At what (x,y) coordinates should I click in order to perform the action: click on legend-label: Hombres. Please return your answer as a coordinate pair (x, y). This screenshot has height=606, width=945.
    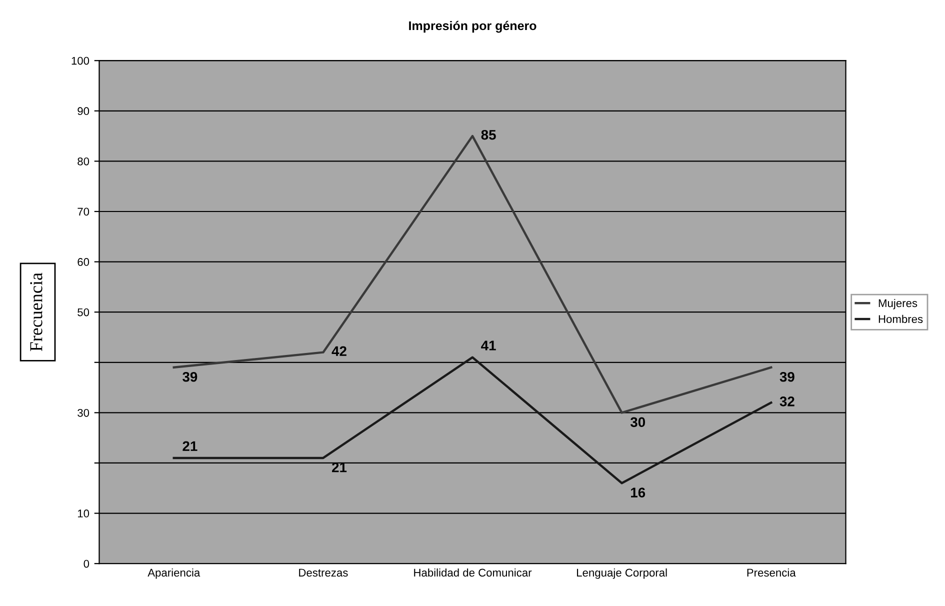
    Looking at the image, I should click on (900, 319).